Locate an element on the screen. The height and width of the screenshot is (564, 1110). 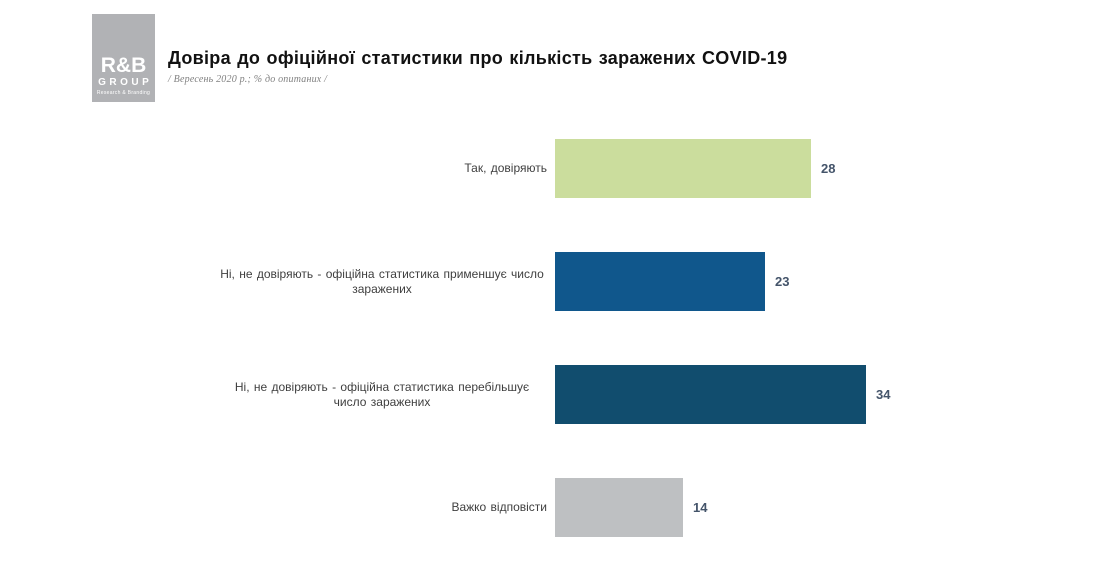
value-label: 14 is located at coordinates (700, 507).